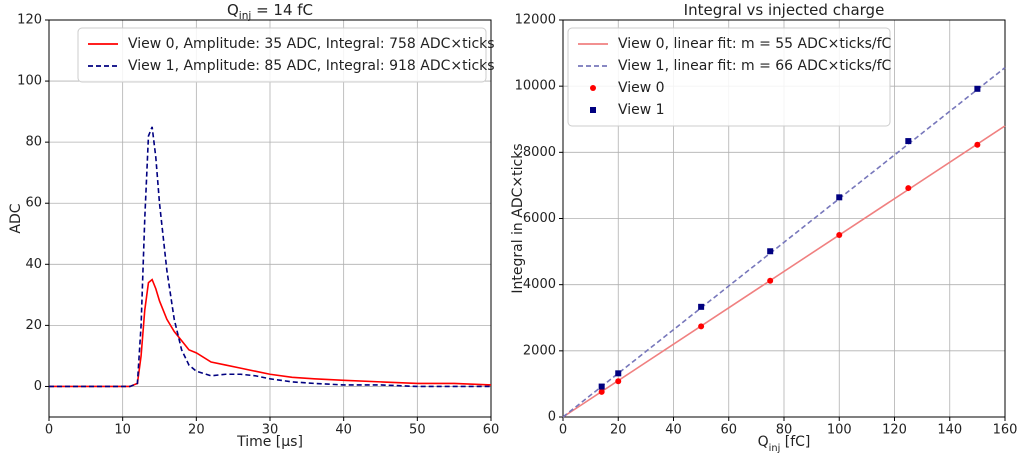 The image size is (1019, 462). Describe the element at coordinates (33, 325) in the screenshot. I see `y-tick-label: 20` at that location.